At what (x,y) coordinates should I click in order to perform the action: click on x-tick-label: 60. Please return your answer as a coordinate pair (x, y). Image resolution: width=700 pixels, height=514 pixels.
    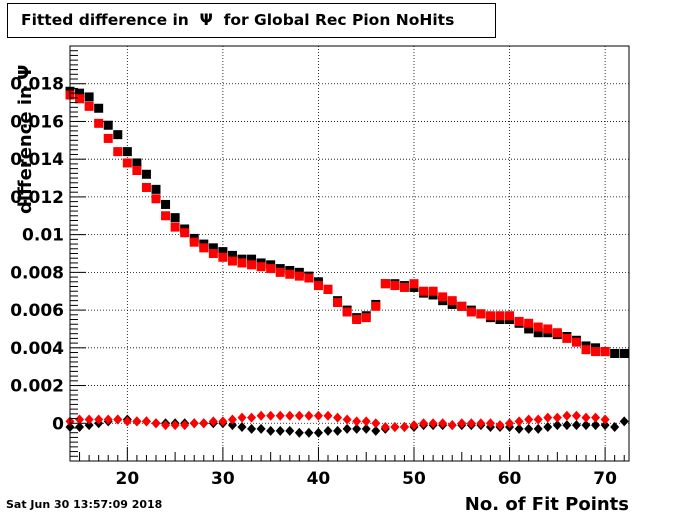
    Looking at the image, I should click on (510, 479).